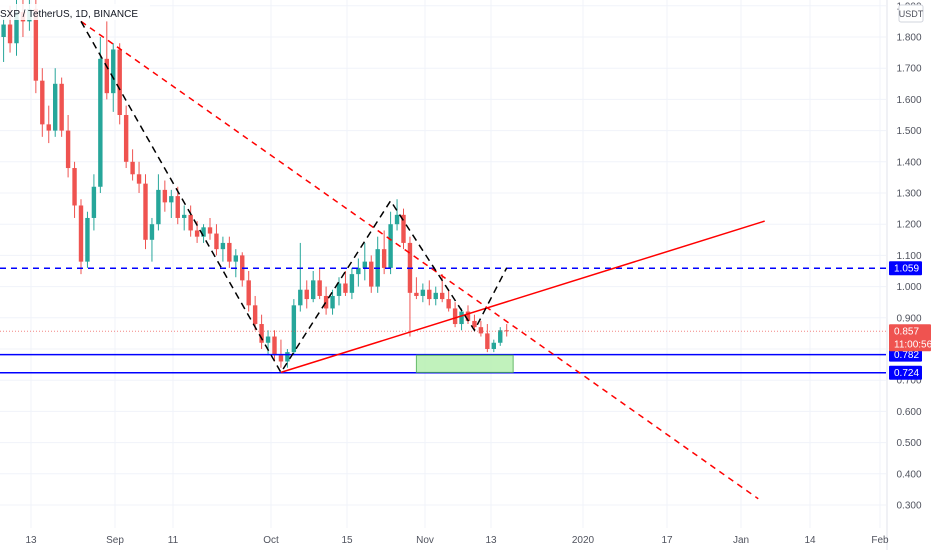 The width and height of the screenshot is (932, 550). I want to click on y-tick-label: 0.400, so click(908, 474).